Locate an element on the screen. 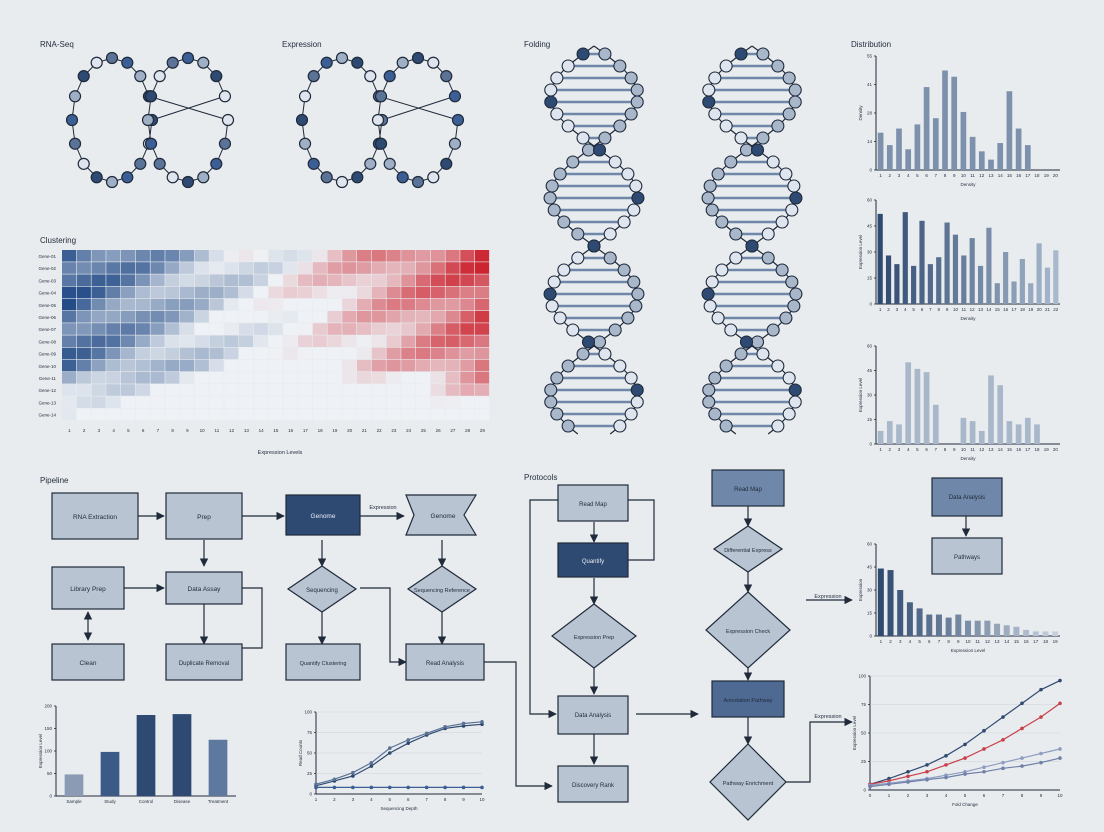  x-tick-label: 4 is located at coordinates (905, 309).